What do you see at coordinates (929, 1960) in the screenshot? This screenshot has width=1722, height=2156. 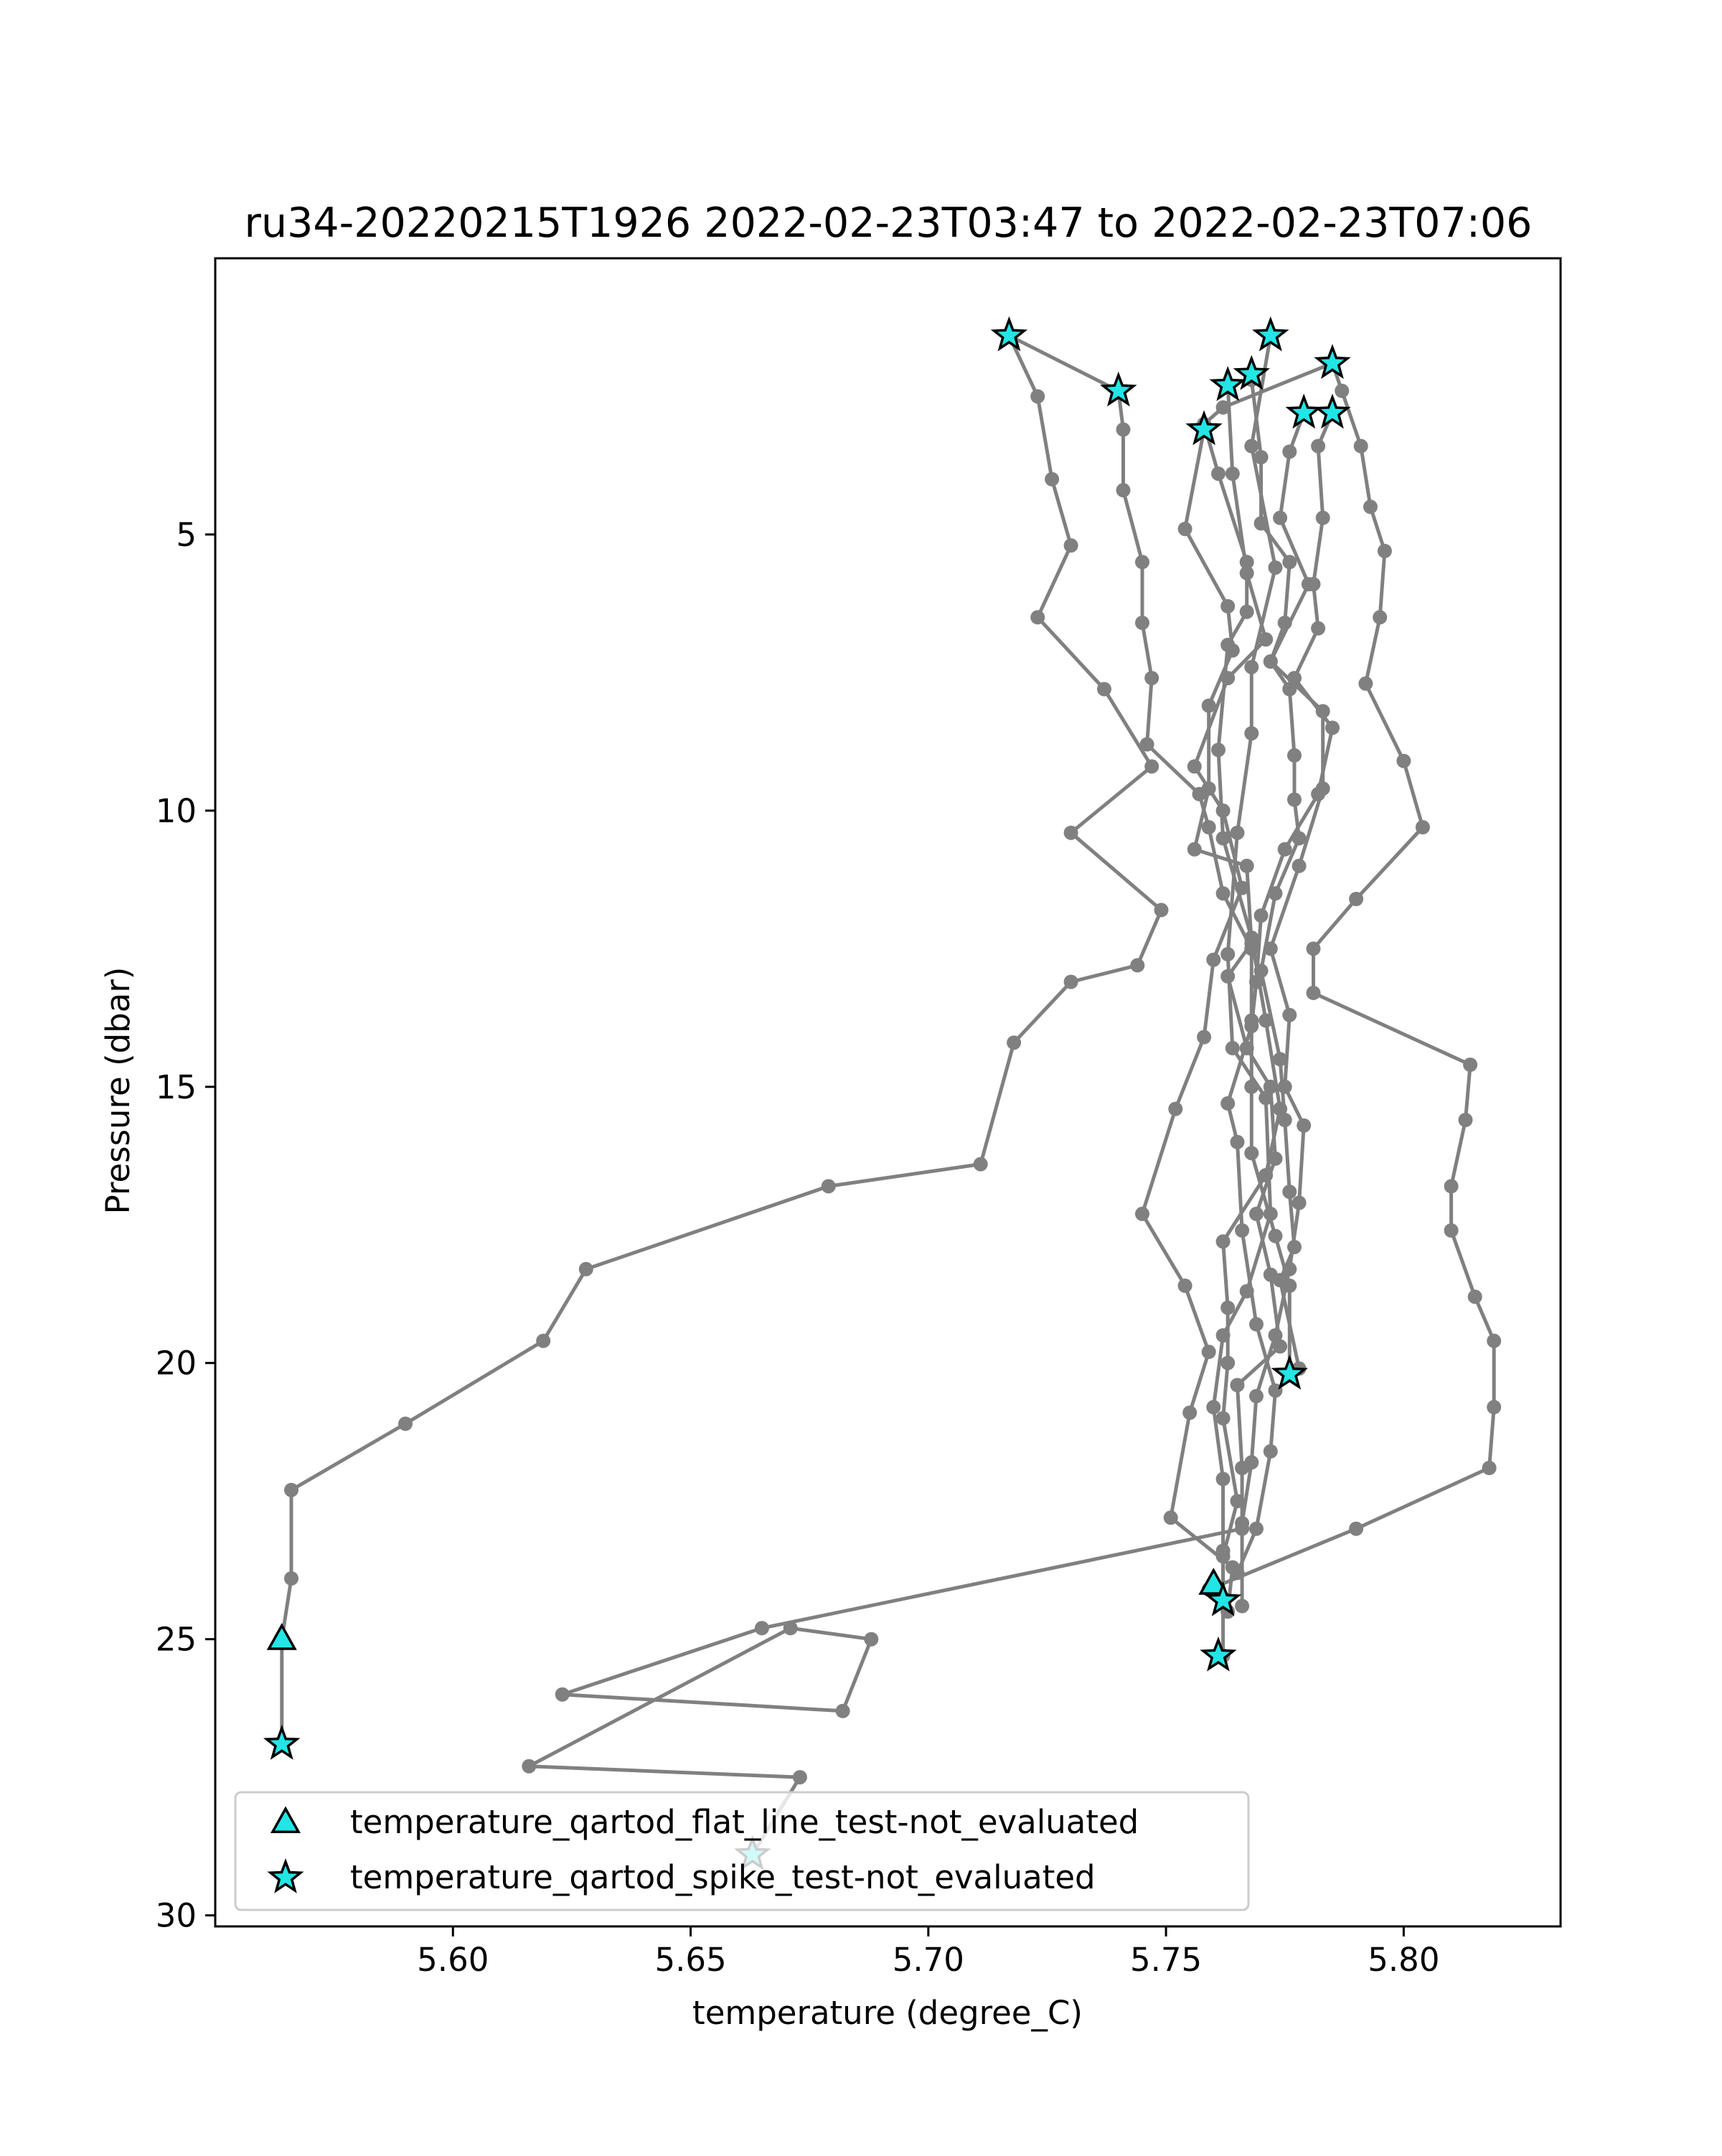 I see `x-tick-label: 5.70` at bounding box center [929, 1960].